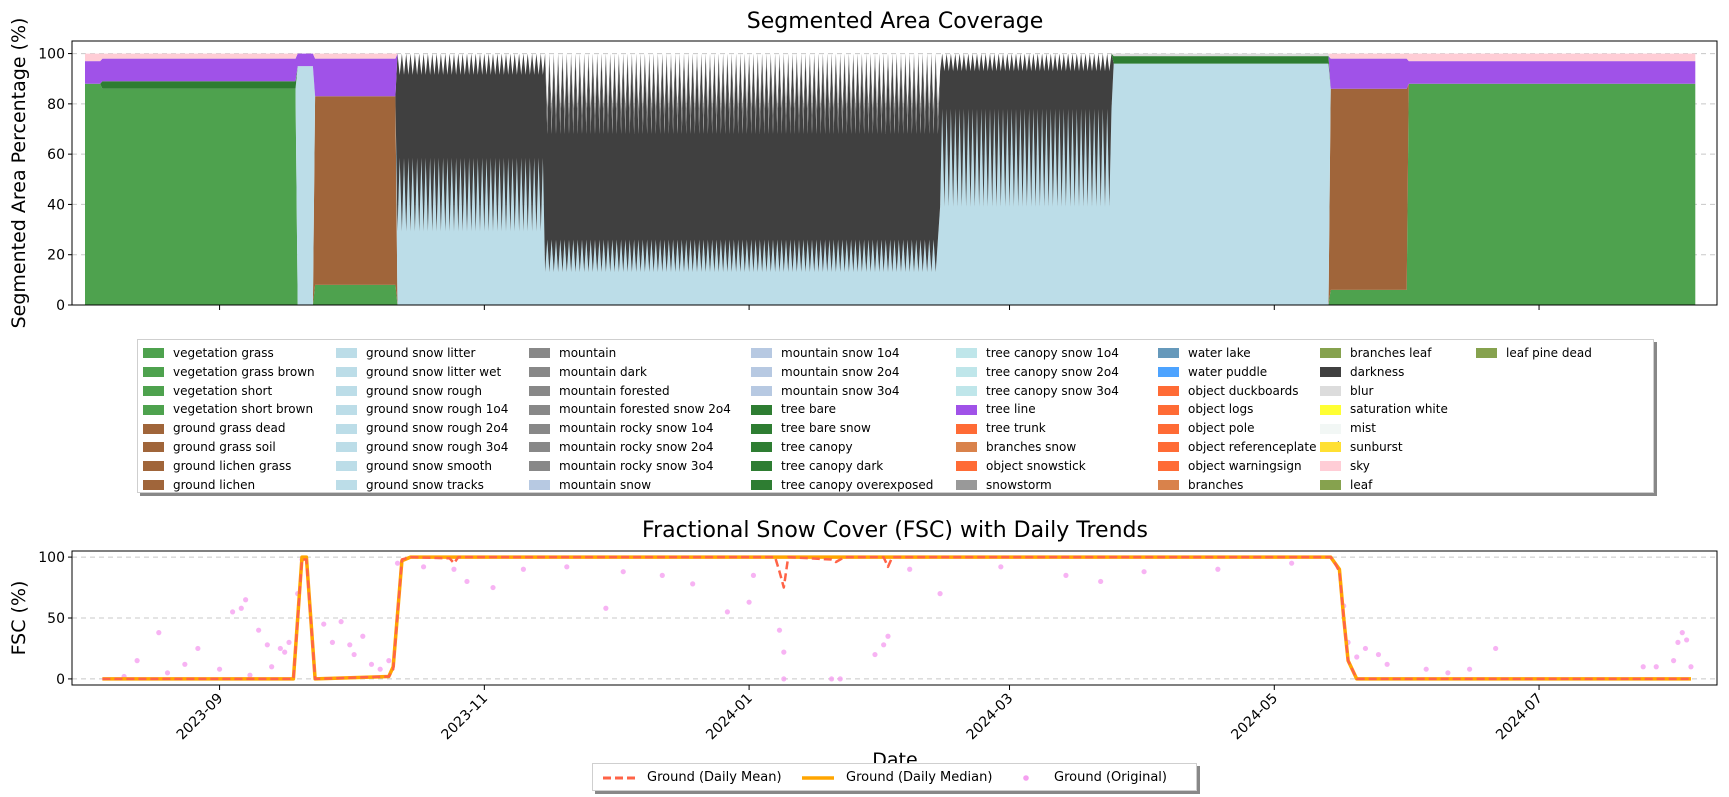  Describe the element at coordinates (51, 55) in the screenshot. I see `y-tick-label: 100` at that location.